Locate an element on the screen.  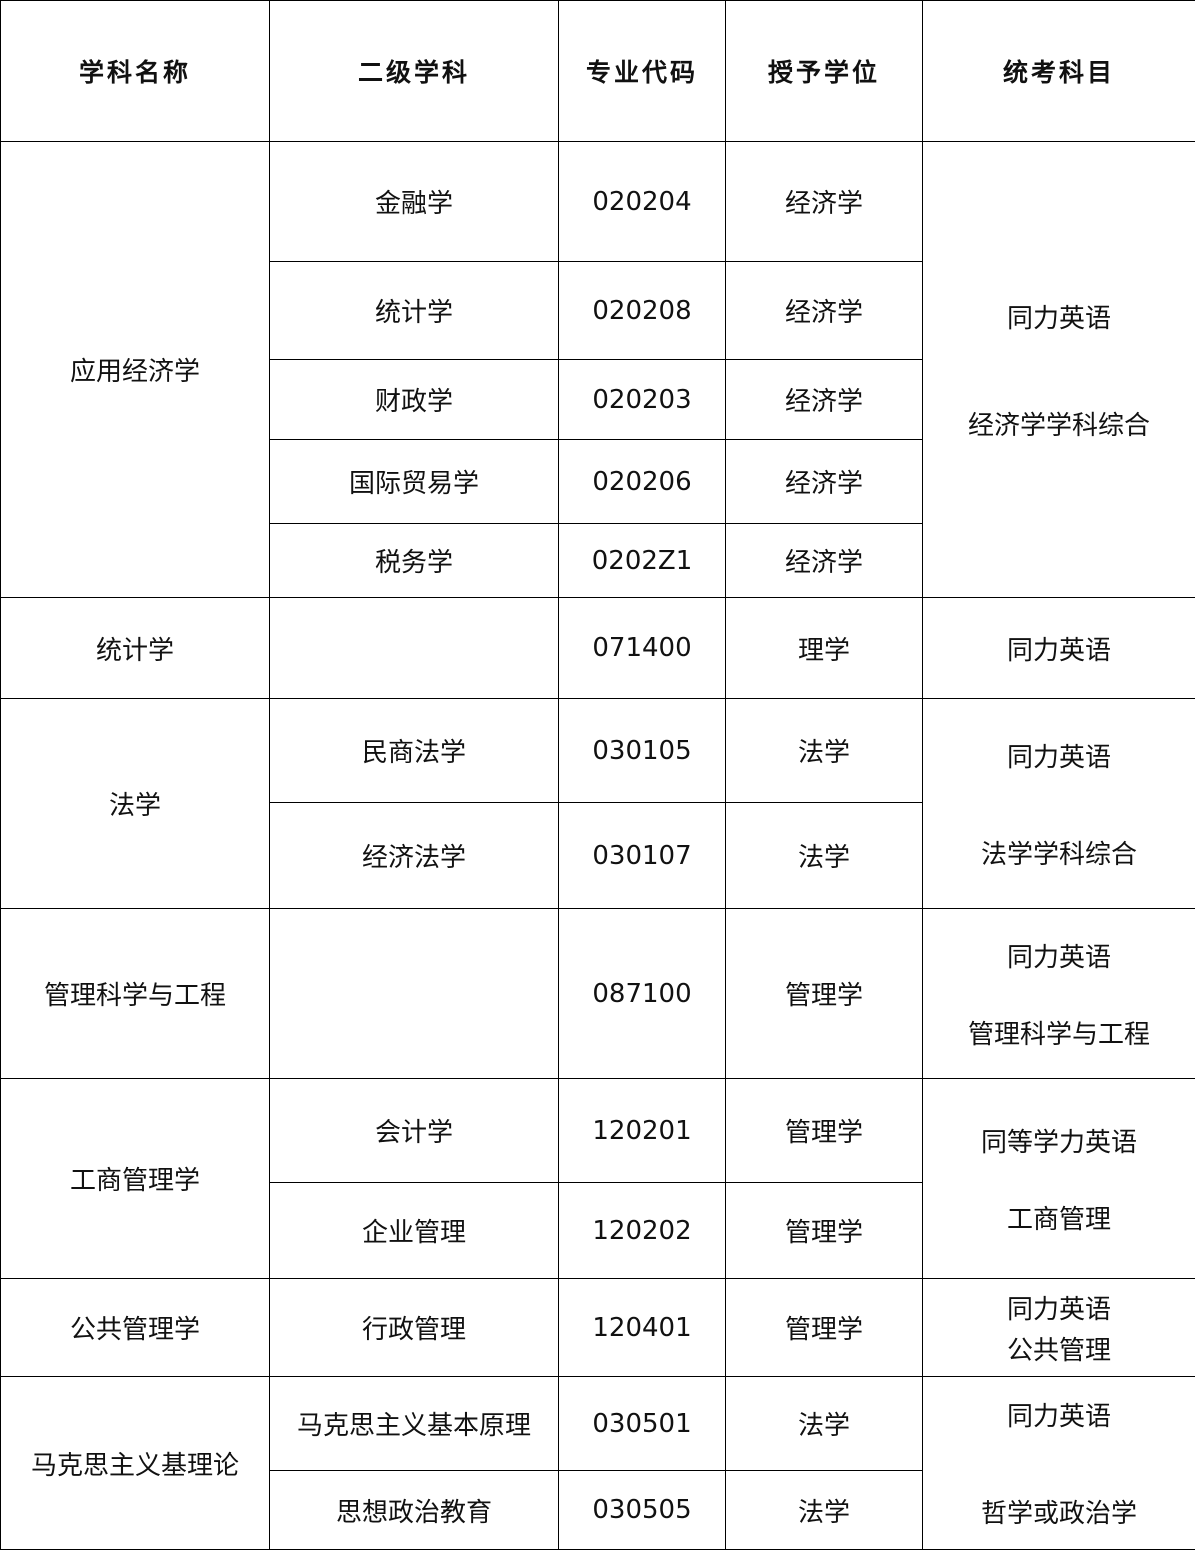
header-degree: 授予学位 is located at coordinates (824, 71).